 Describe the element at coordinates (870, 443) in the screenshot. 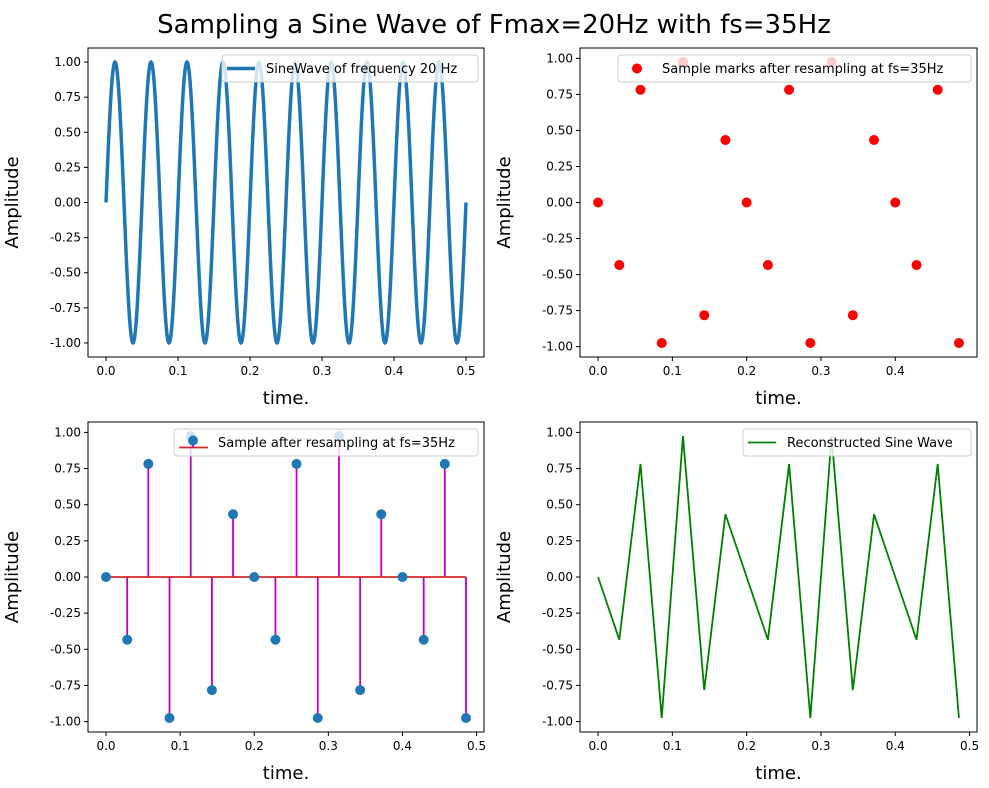

I see `legend-label: Reconstructed Sine Wave` at that location.